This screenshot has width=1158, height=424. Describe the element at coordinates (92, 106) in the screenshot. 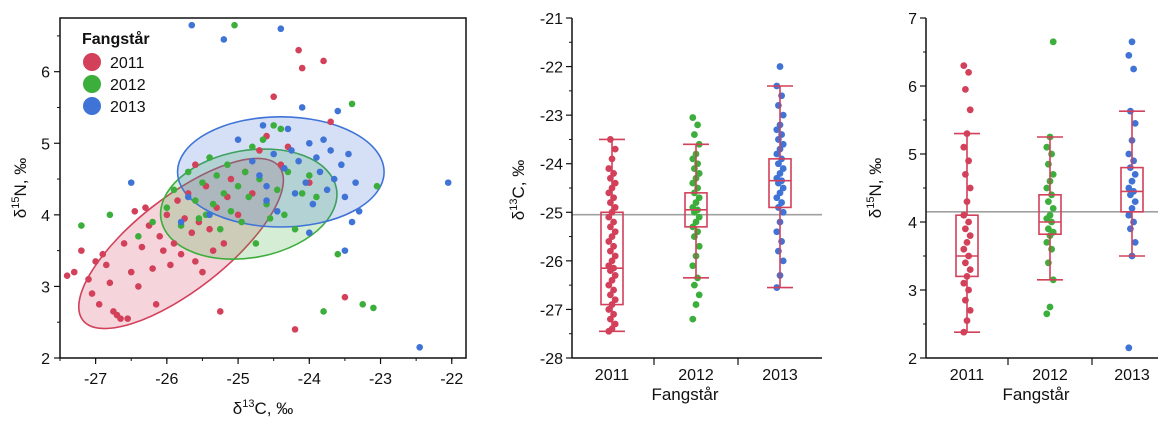

I see `legend-marker-2013` at that location.